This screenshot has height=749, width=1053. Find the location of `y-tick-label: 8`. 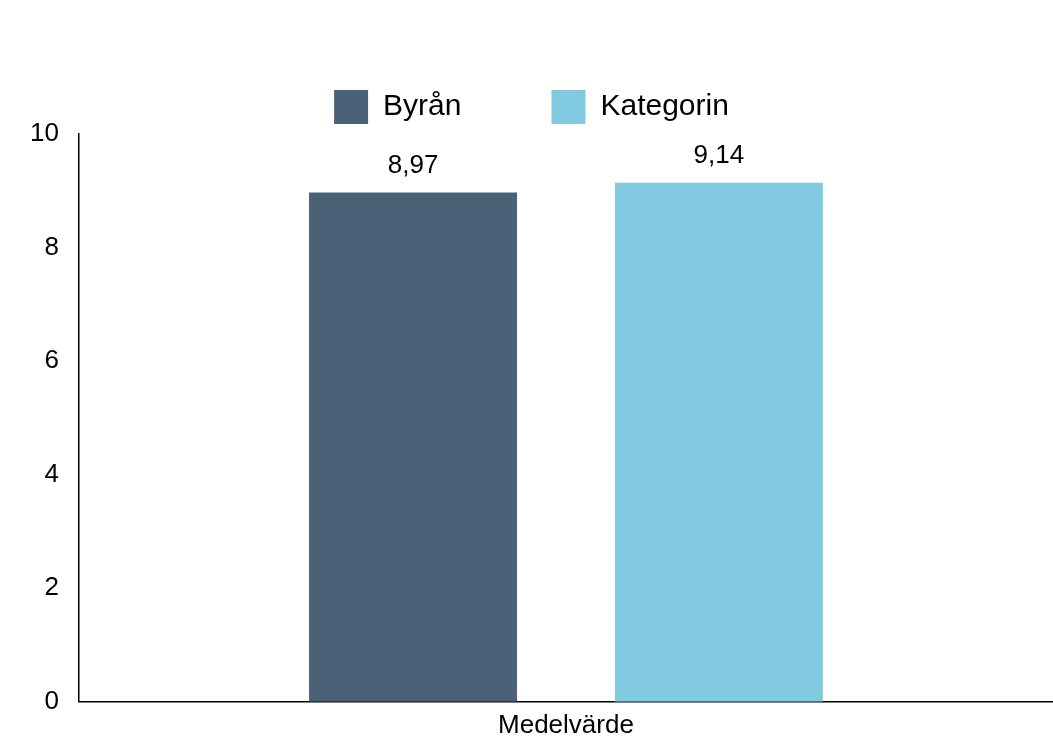

y-tick-label: 8 is located at coordinates (51, 245).